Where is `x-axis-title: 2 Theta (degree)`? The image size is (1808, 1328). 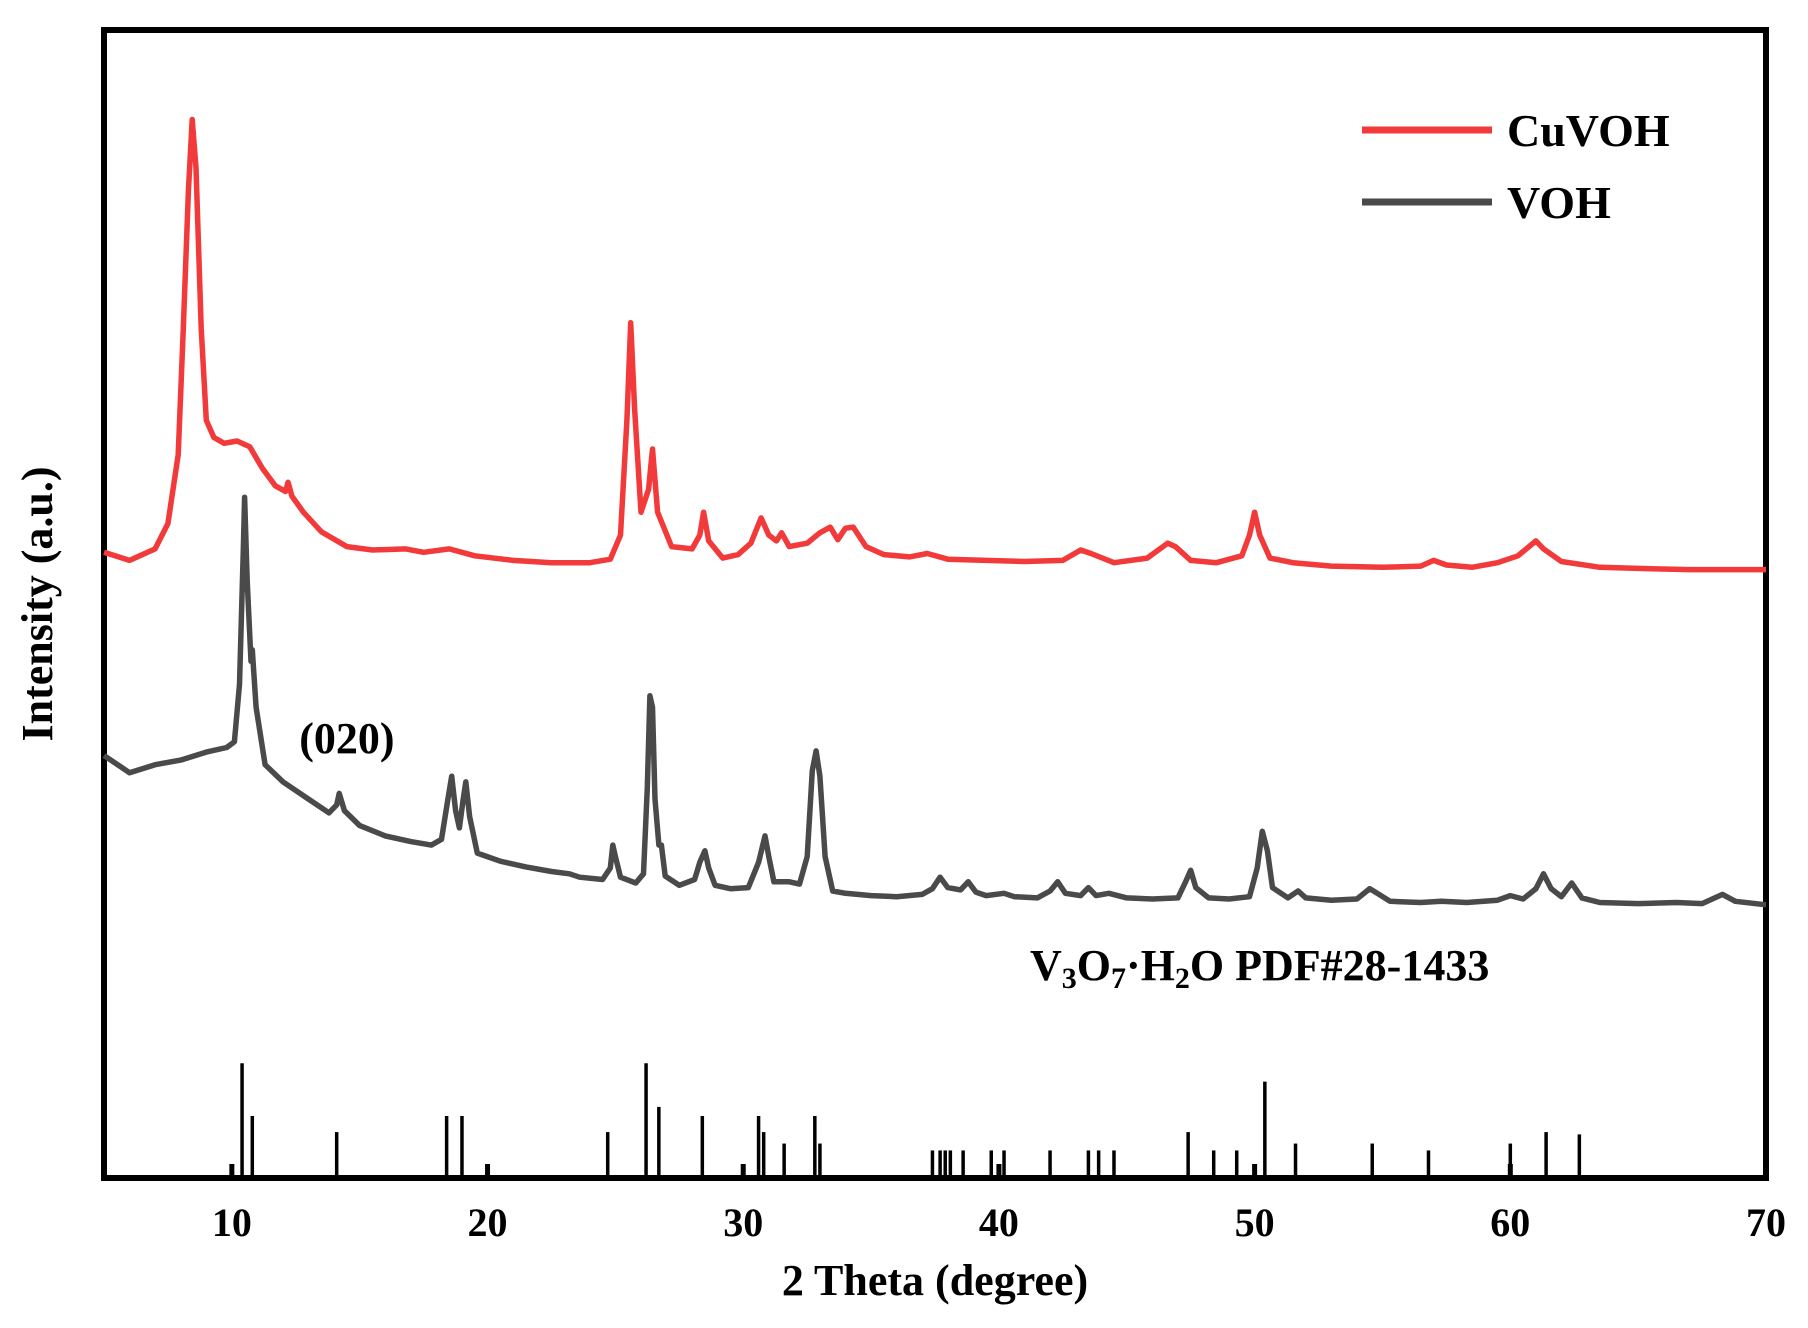
x-axis-title: 2 Theta (degree) is located at coordinates (935, 1280).